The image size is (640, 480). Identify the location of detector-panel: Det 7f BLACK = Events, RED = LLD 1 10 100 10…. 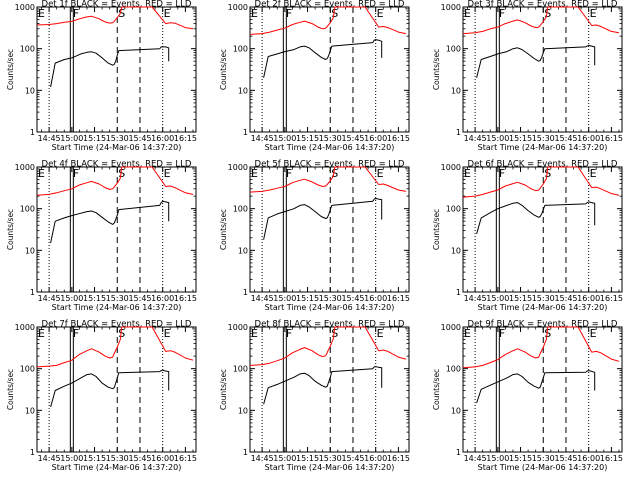
(101, 396).